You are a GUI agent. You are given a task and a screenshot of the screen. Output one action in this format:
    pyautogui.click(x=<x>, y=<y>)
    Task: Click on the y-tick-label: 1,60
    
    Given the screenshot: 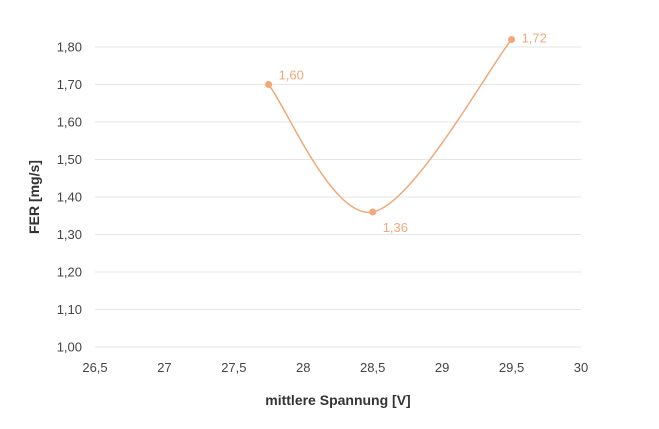 What is the action you would take?
    pyautogui.click(x=69, y=122)
    